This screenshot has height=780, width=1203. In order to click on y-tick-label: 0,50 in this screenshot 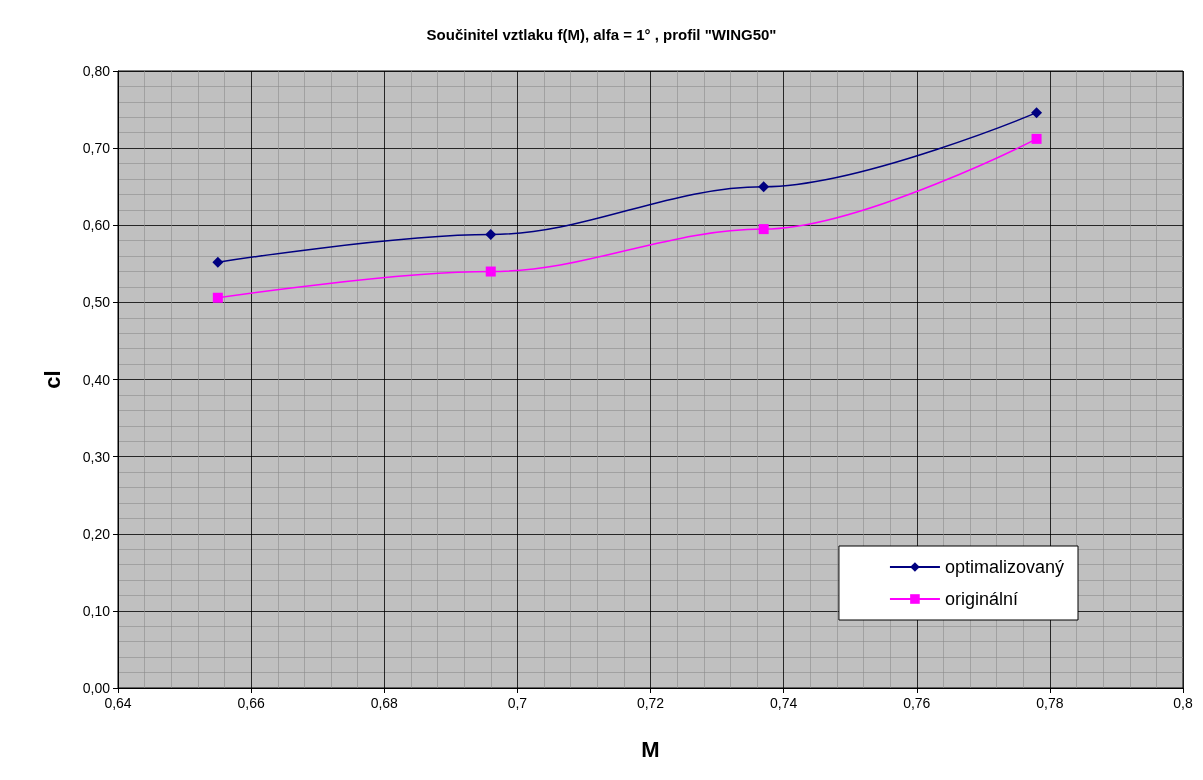, I will do `click(96, 302)`.